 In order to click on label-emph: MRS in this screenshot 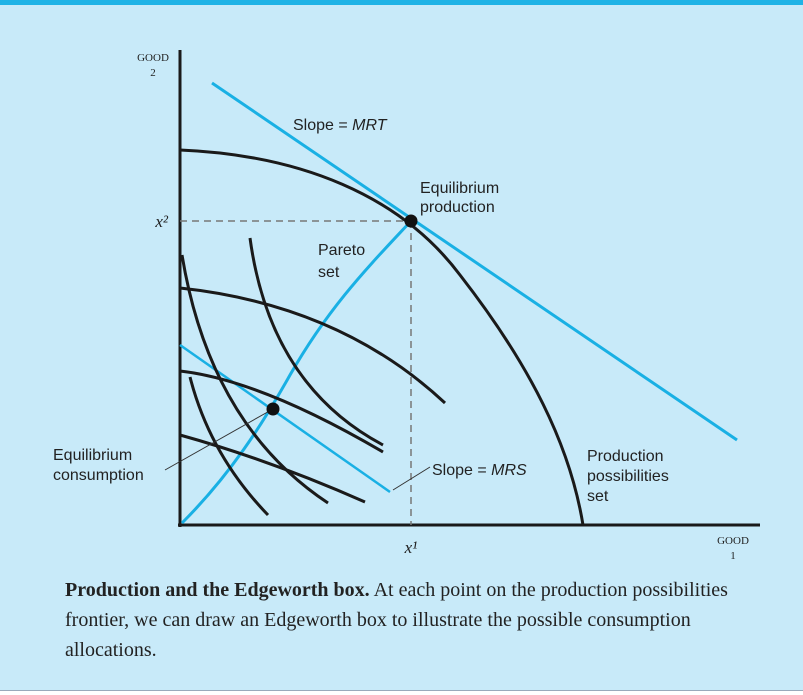, I will do `click(509, 470)`.